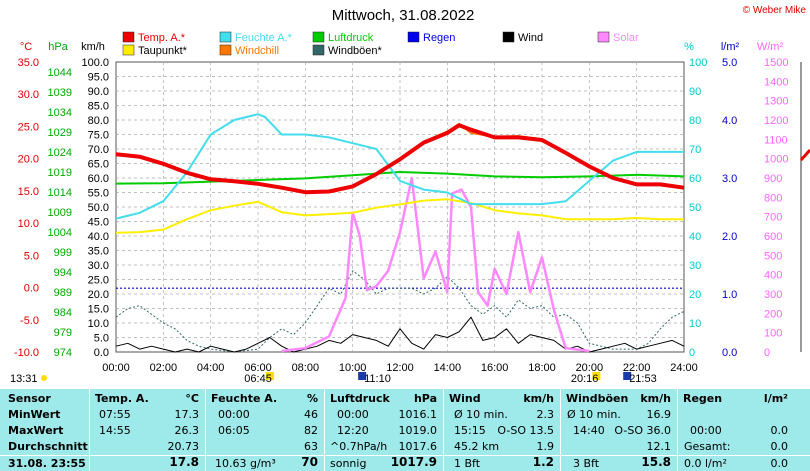 The height and width of the screenshot is (471, 810). Describe the element at coordinates (729, 295) in the screenshot. I see `tick-label-rain: 1.0` at that location.